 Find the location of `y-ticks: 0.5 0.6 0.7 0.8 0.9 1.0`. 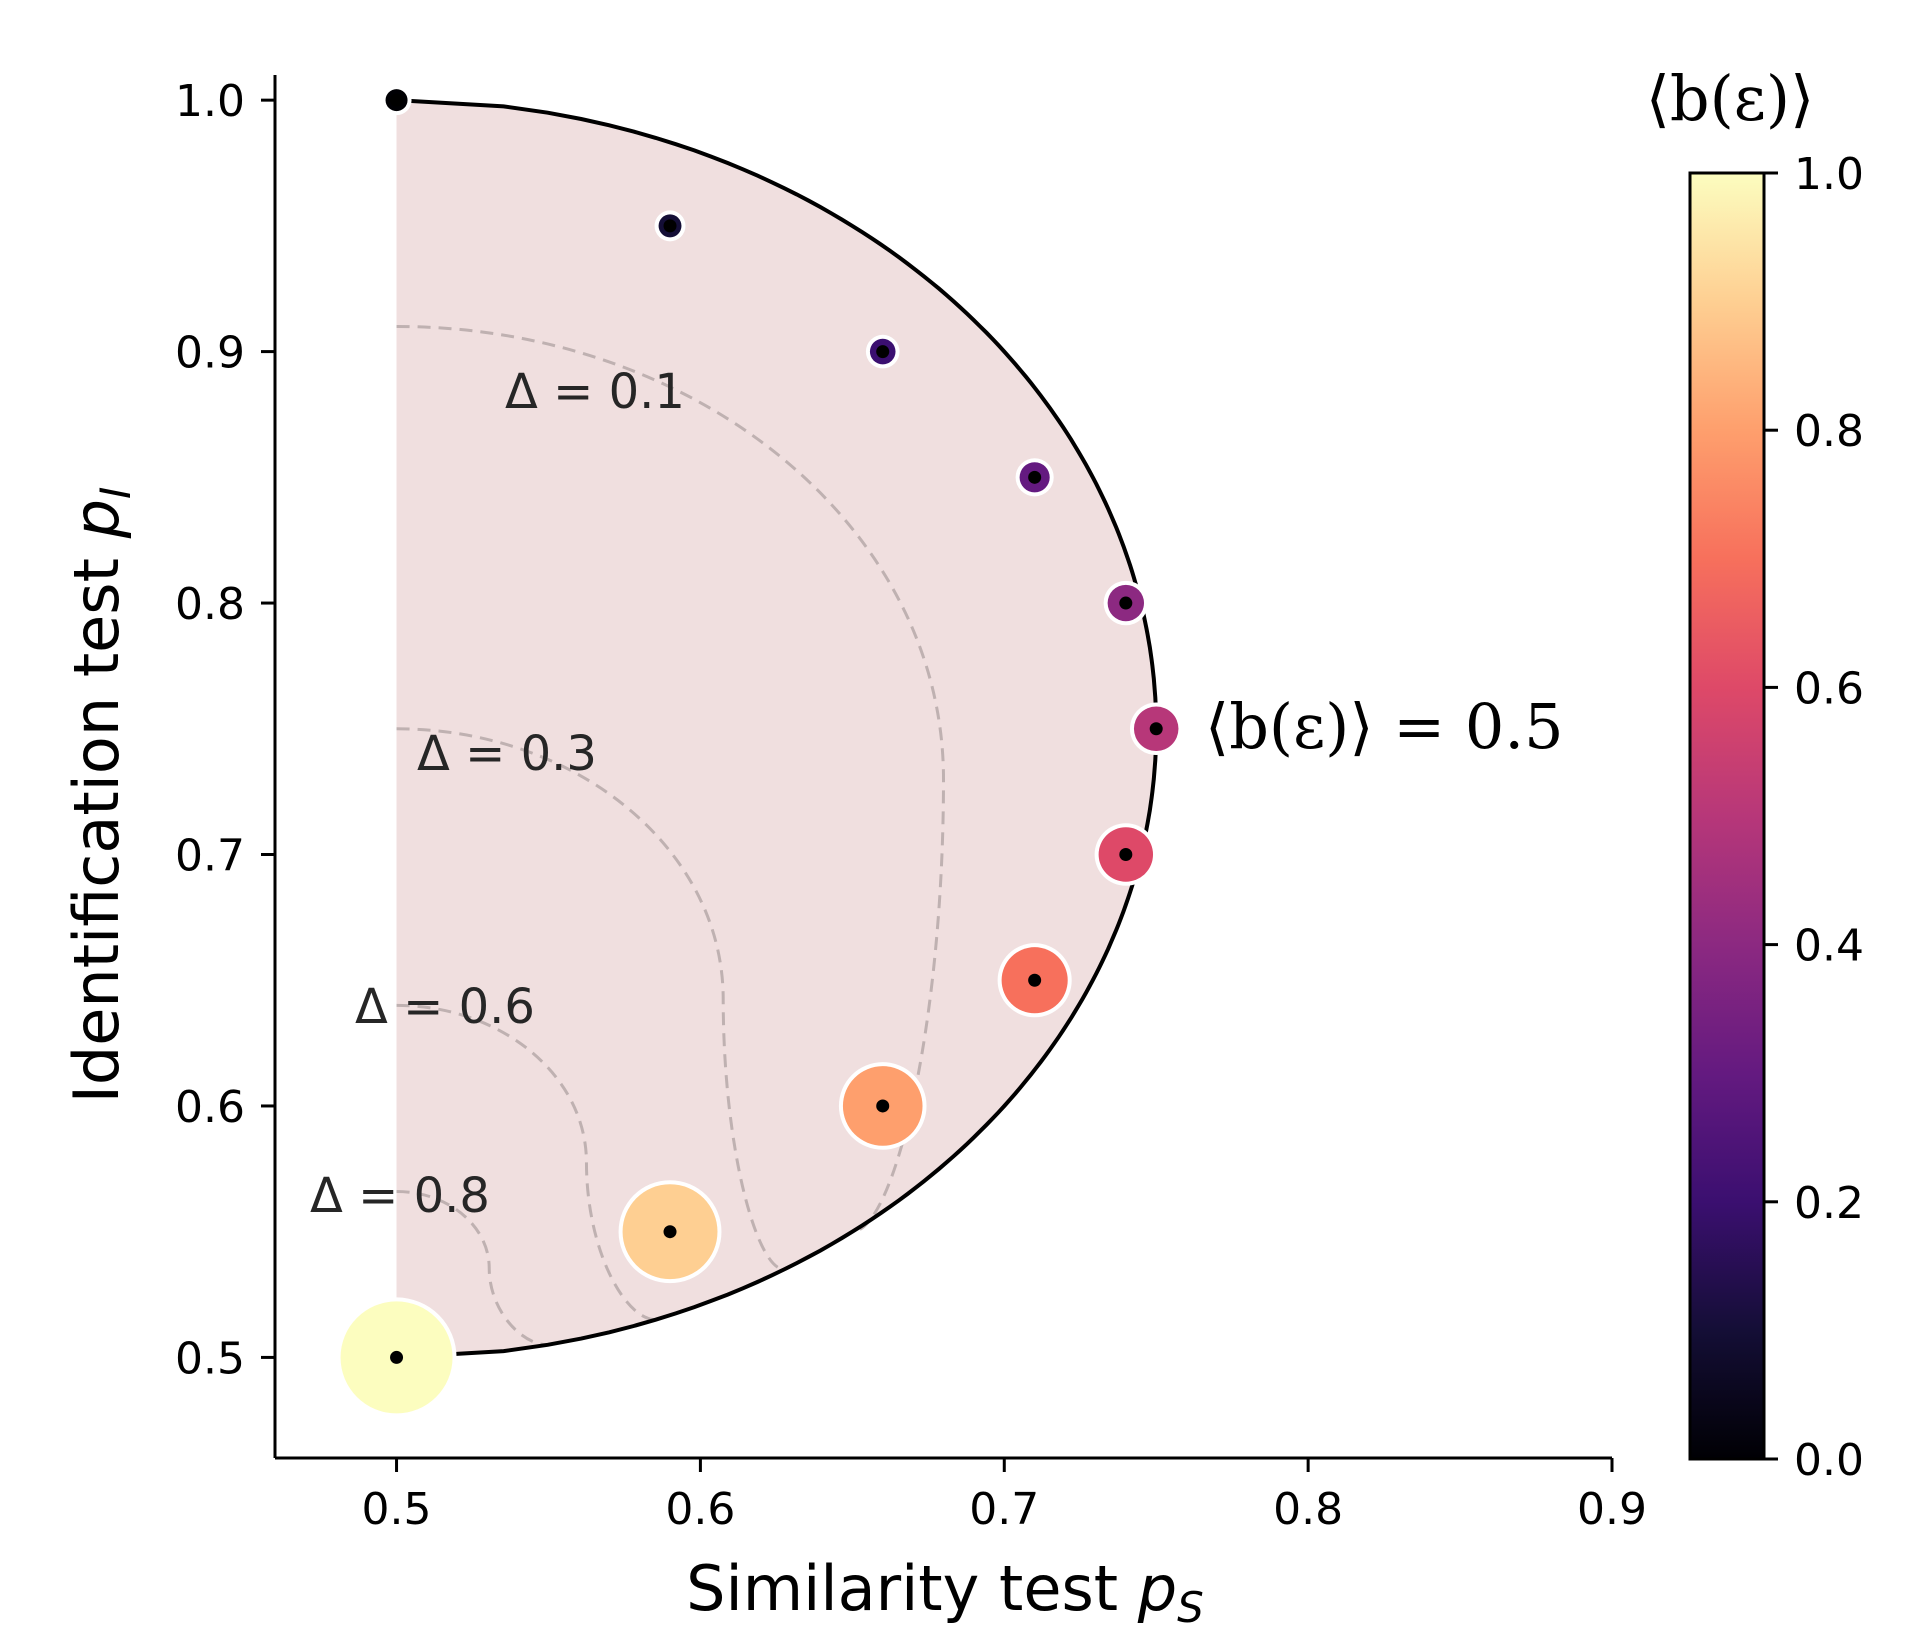

y-ticks: 0.5 0.6 0.7 0.8 0.9 1.0 is located at coordinates (225, 730).